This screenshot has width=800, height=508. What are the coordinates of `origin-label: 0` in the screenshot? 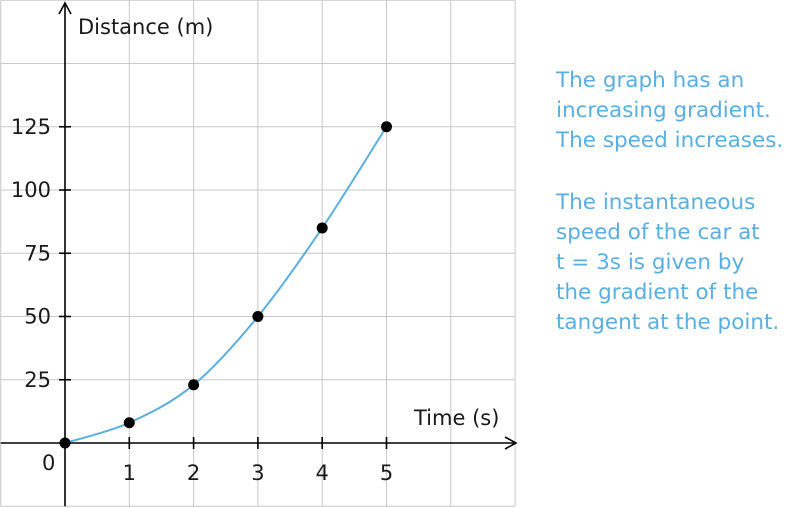 It's located at (48, 463).